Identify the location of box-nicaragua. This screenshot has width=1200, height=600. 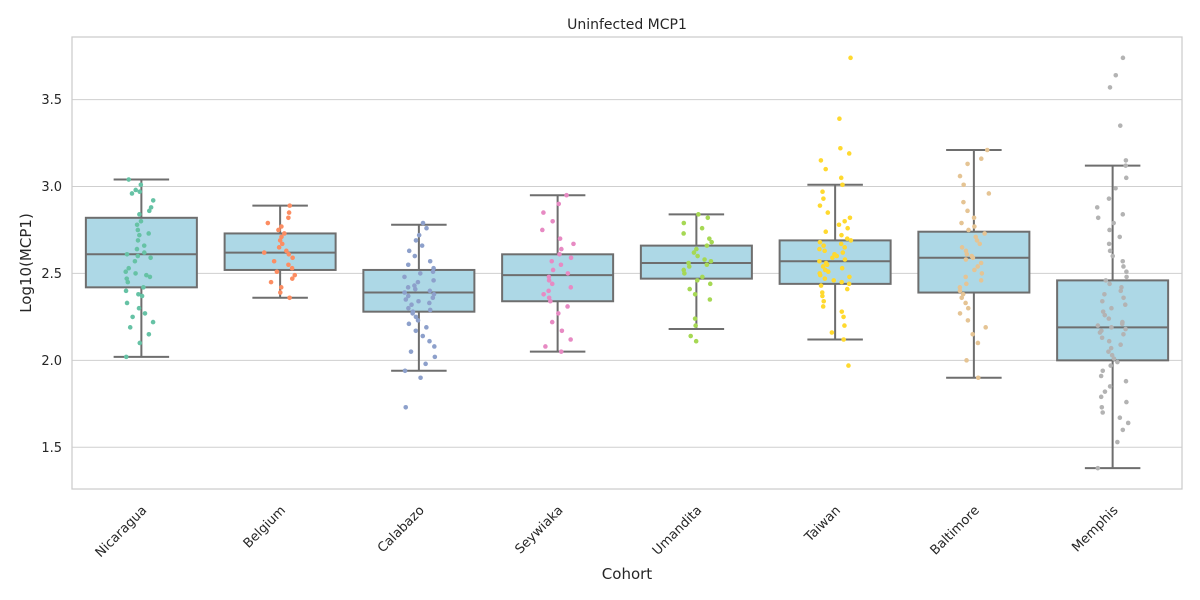
(141, 268).